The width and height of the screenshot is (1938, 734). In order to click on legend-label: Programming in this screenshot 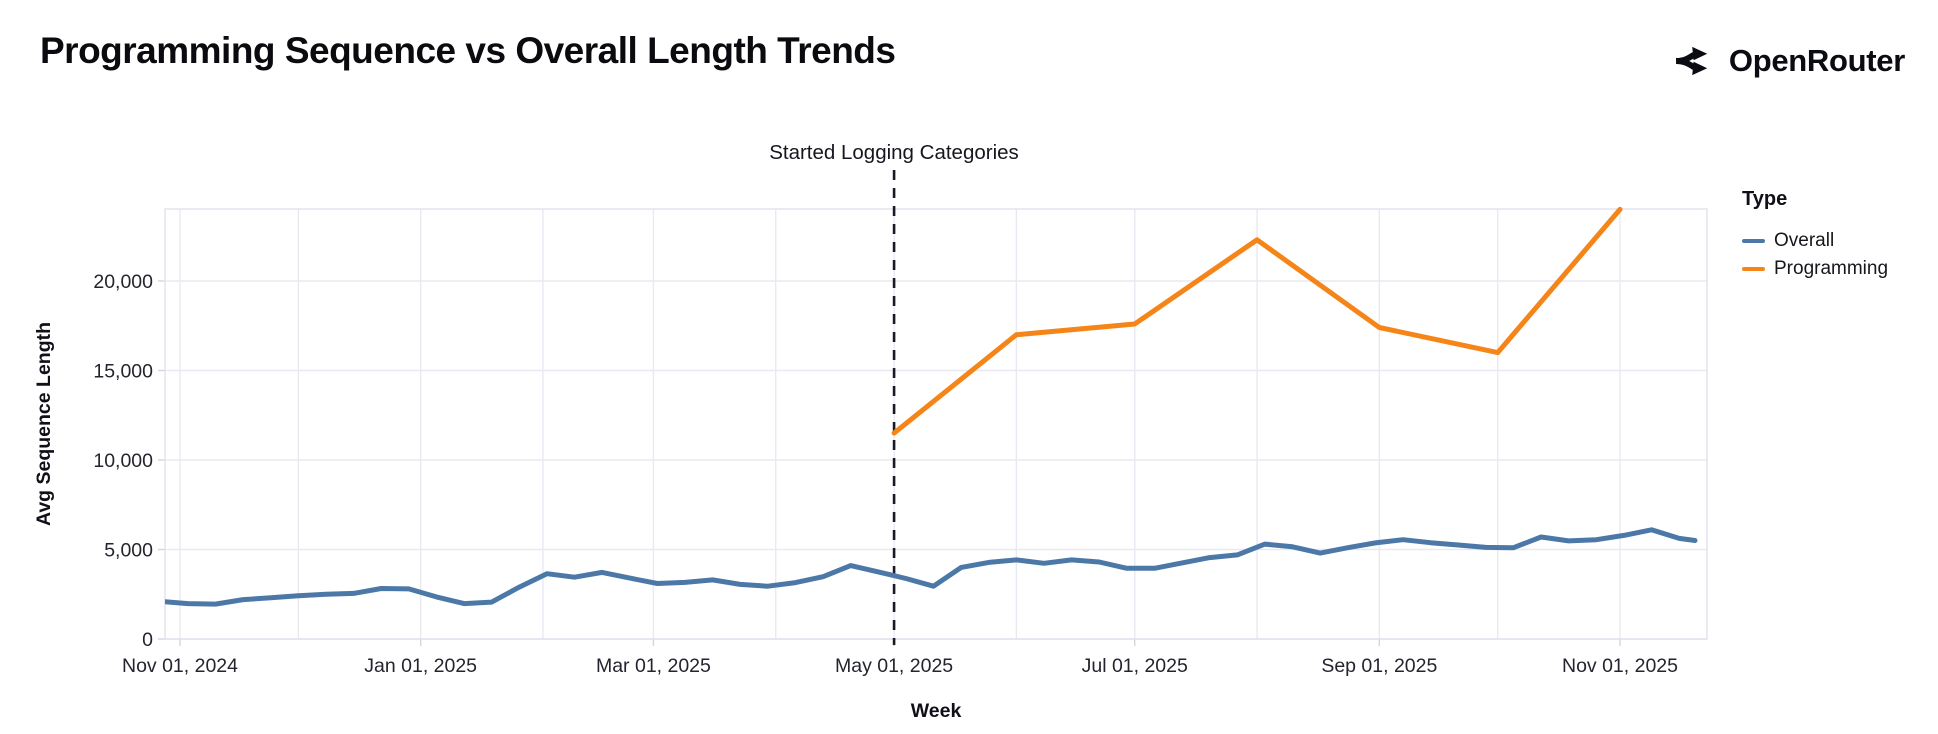, I will do `click(1831, 268)`.